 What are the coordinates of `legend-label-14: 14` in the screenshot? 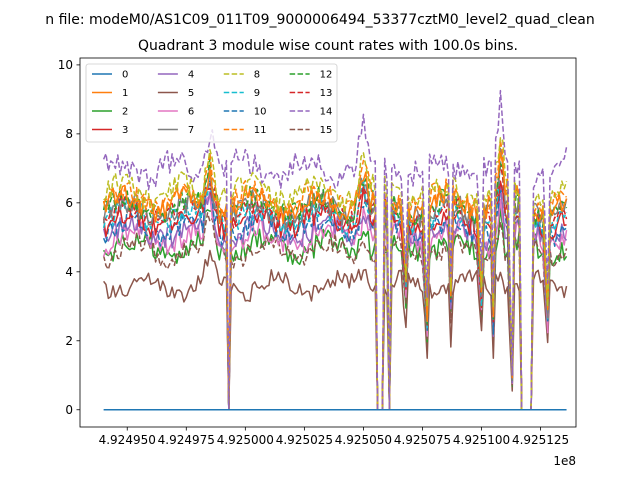 It's located at (326, 112).